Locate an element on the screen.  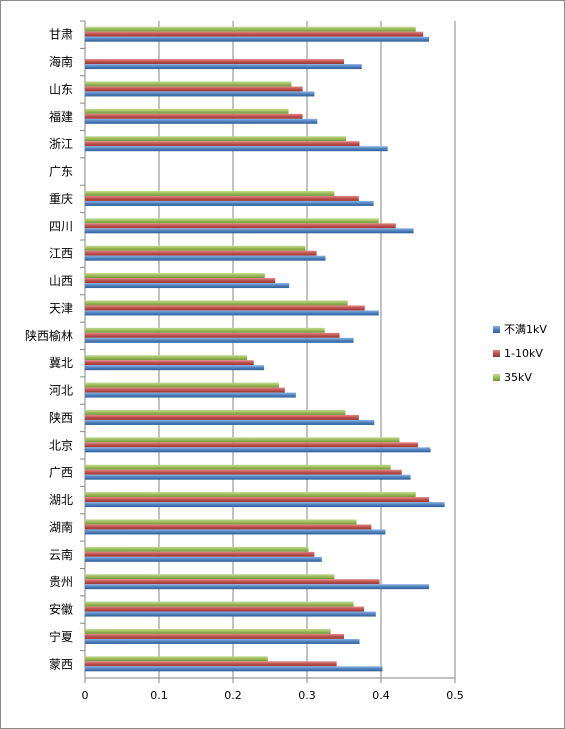
category-label: 天津 is located at coordinates (61, 308).